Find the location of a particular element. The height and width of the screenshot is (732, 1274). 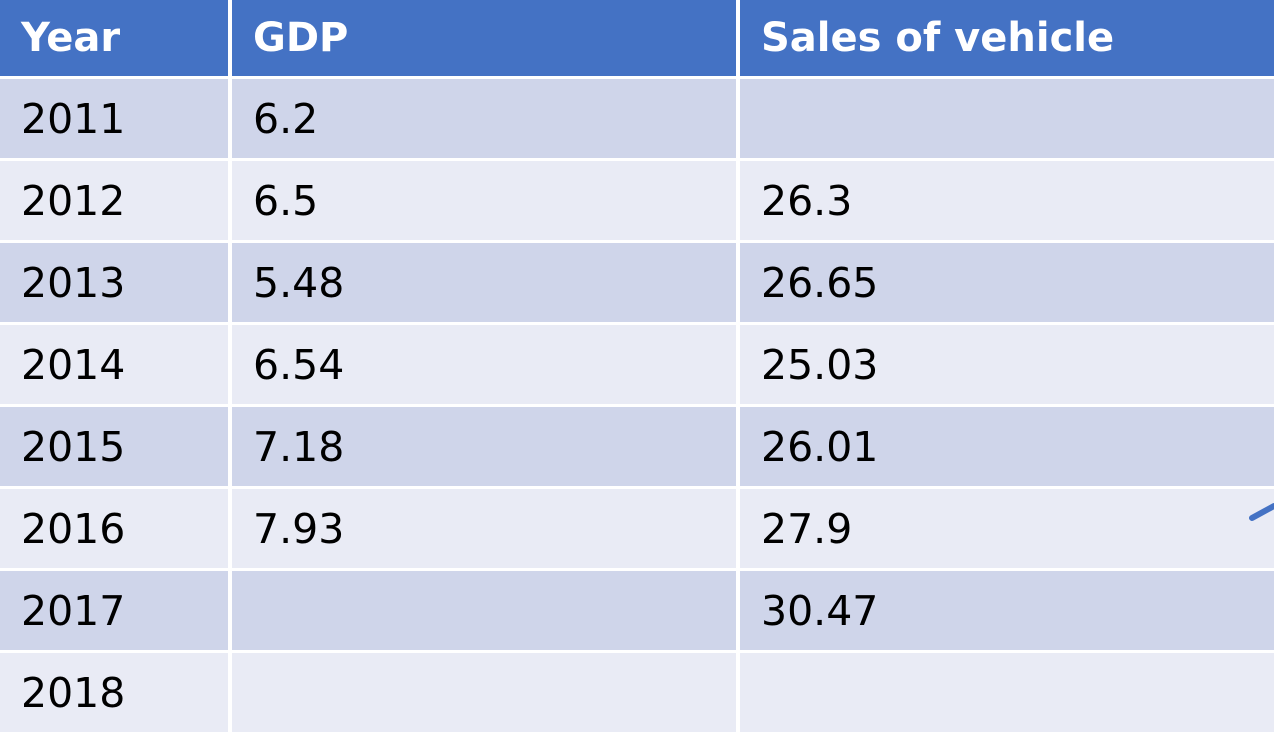

cell-gdp: 6.54 is located at coordinates (484, 364).